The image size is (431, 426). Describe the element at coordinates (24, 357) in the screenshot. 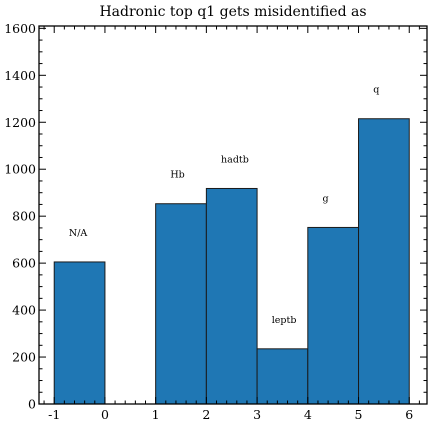

I see `y-tick-label: 200` at that location.